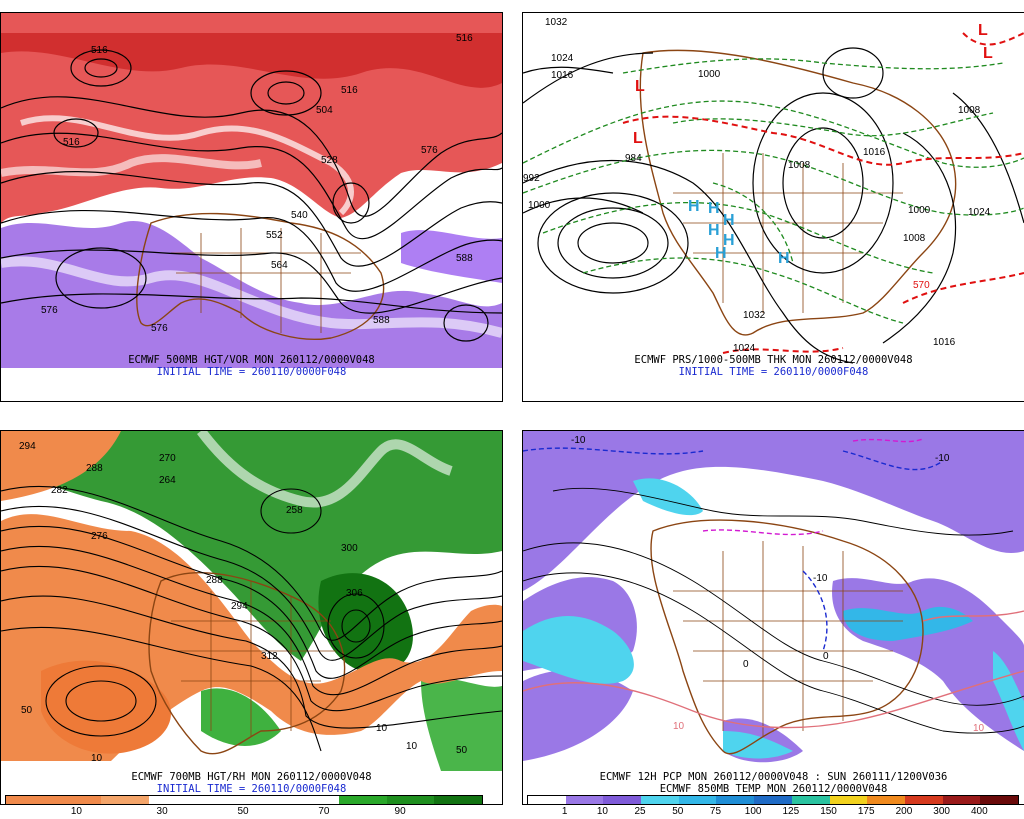  What do you see at coordinates (59, 490) in the screenshot?
I see `contour-label: 282` at bounding box center [59, 490].